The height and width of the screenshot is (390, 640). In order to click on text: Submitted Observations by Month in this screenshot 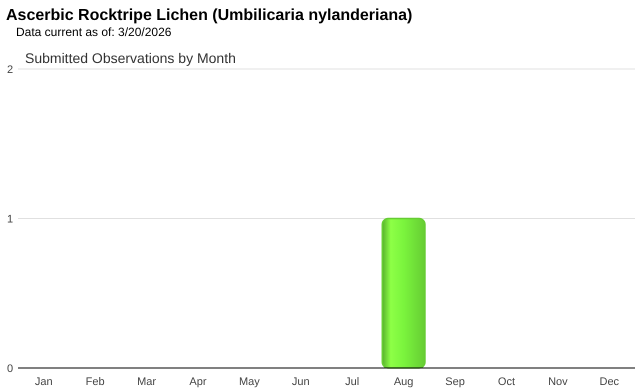, I will do `click(130, 58)`.